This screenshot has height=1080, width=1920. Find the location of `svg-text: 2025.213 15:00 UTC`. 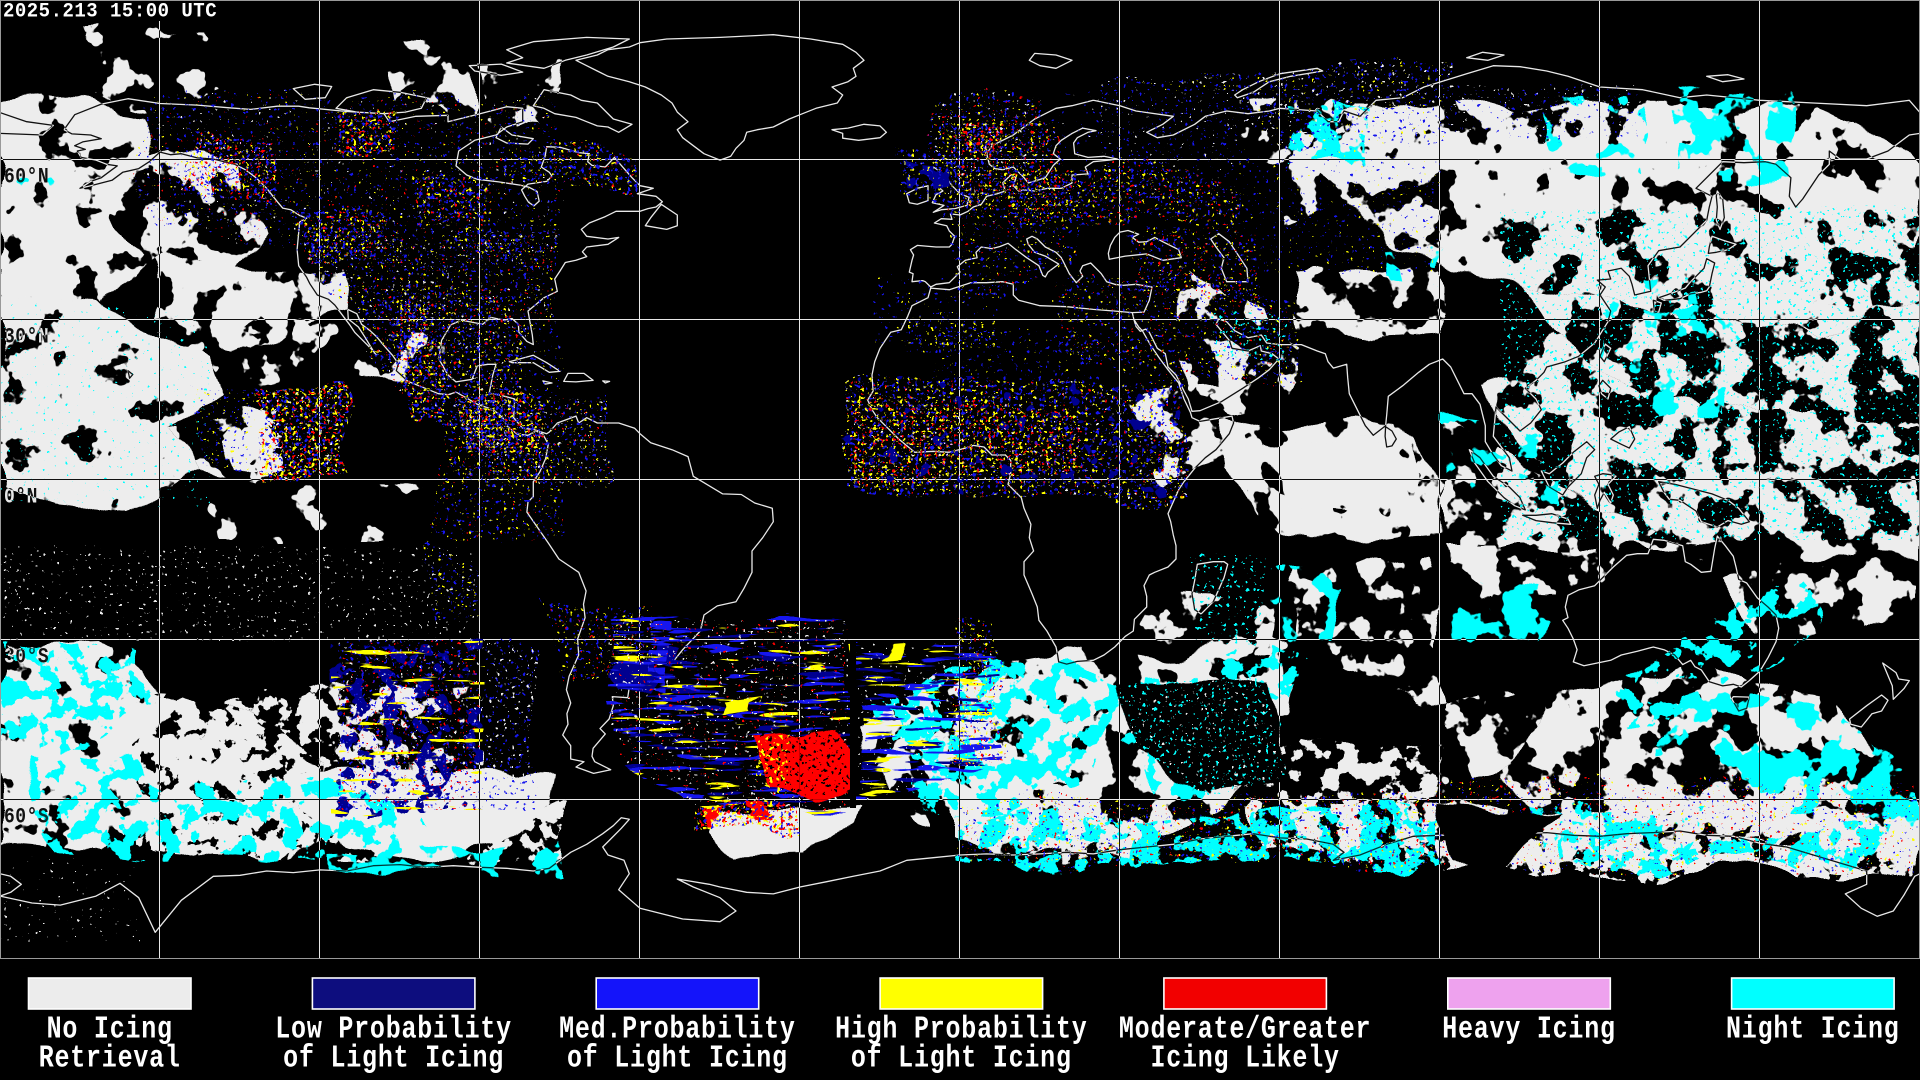

svg-text: 2025.213 15:00 UTC is located at coordinates (110, 11).